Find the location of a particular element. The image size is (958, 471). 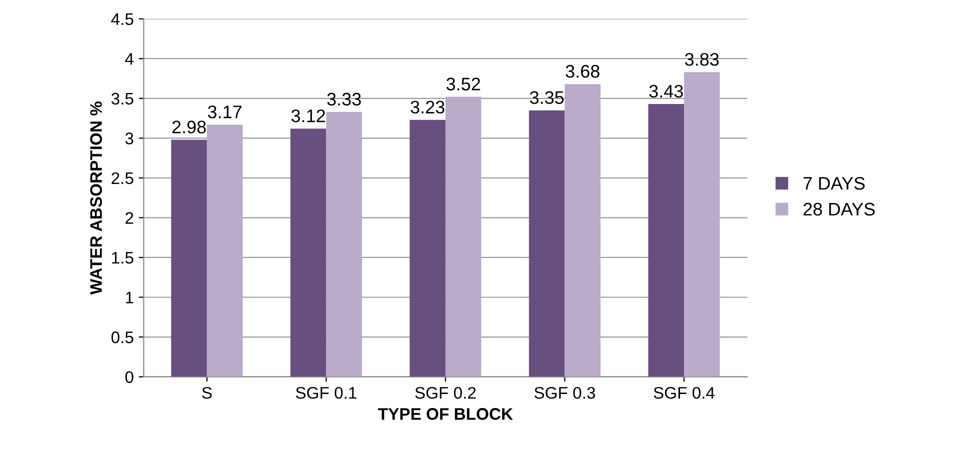

data-label: 3.52 is located at coordinates (463, 84).